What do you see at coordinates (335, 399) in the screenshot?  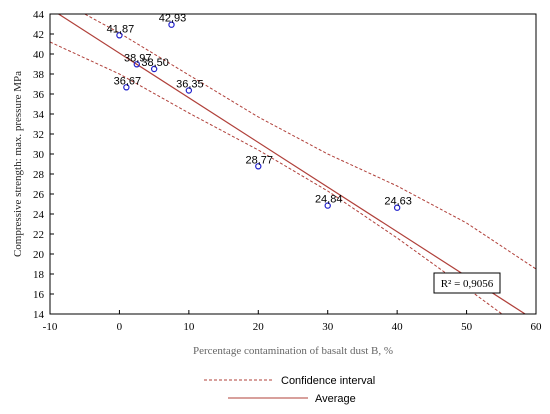 I see `legend-label-average: Average` at bounding box center [335, 399].